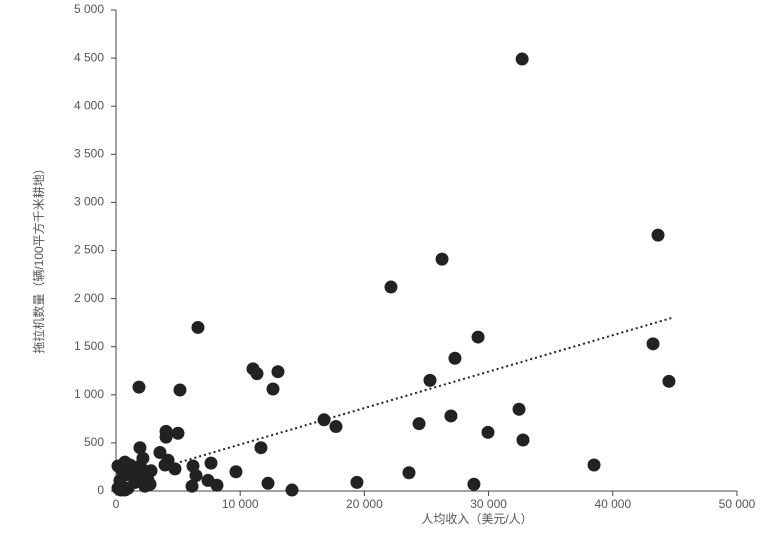 The image size is (776, 534). Describe the element at coordinates (89, 153) in the screenshot. I see `y-tick-label: 3 500` at that location.